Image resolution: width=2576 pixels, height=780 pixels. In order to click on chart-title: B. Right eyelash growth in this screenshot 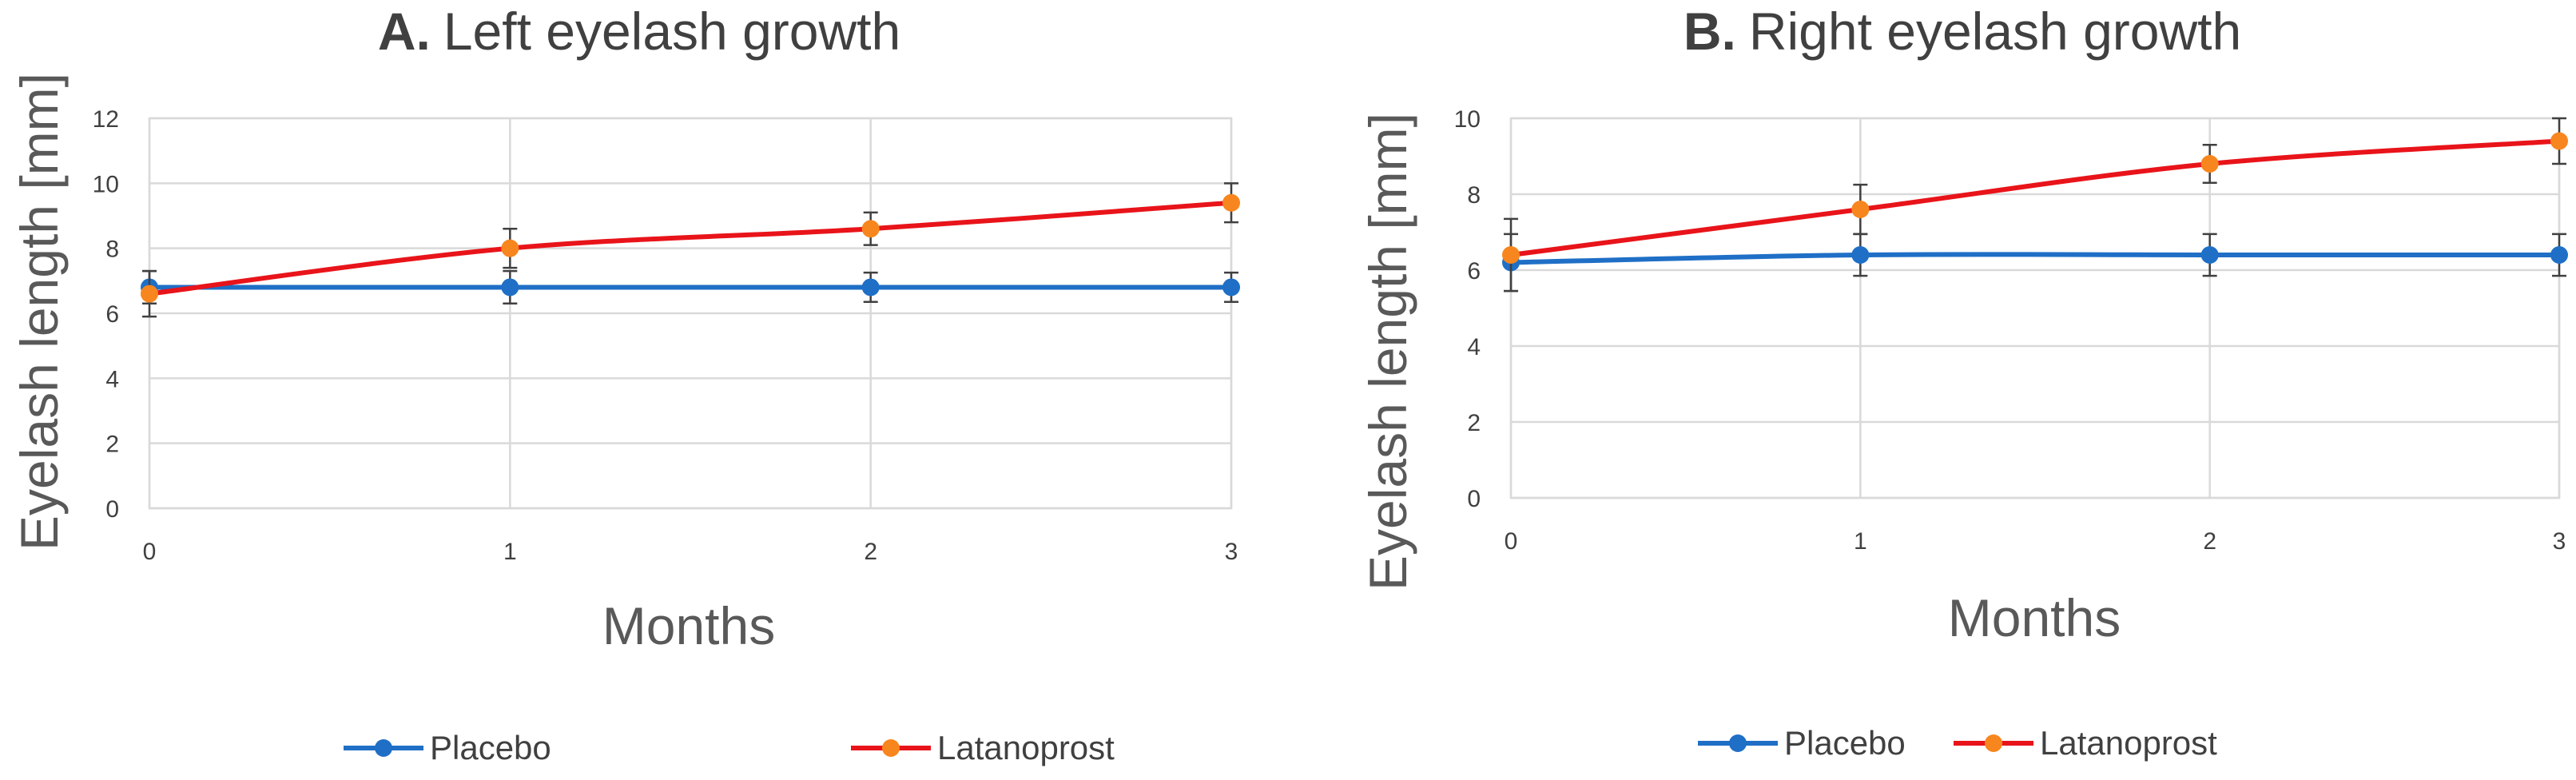, I will do `click(1962, 32)`.